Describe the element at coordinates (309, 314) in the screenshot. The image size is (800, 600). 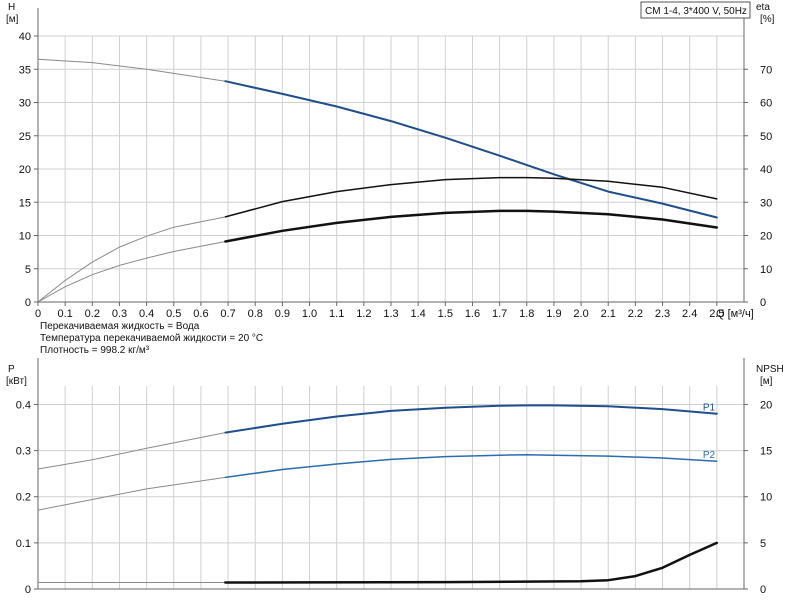
I see `x-tick-label: 1.0` at that location.